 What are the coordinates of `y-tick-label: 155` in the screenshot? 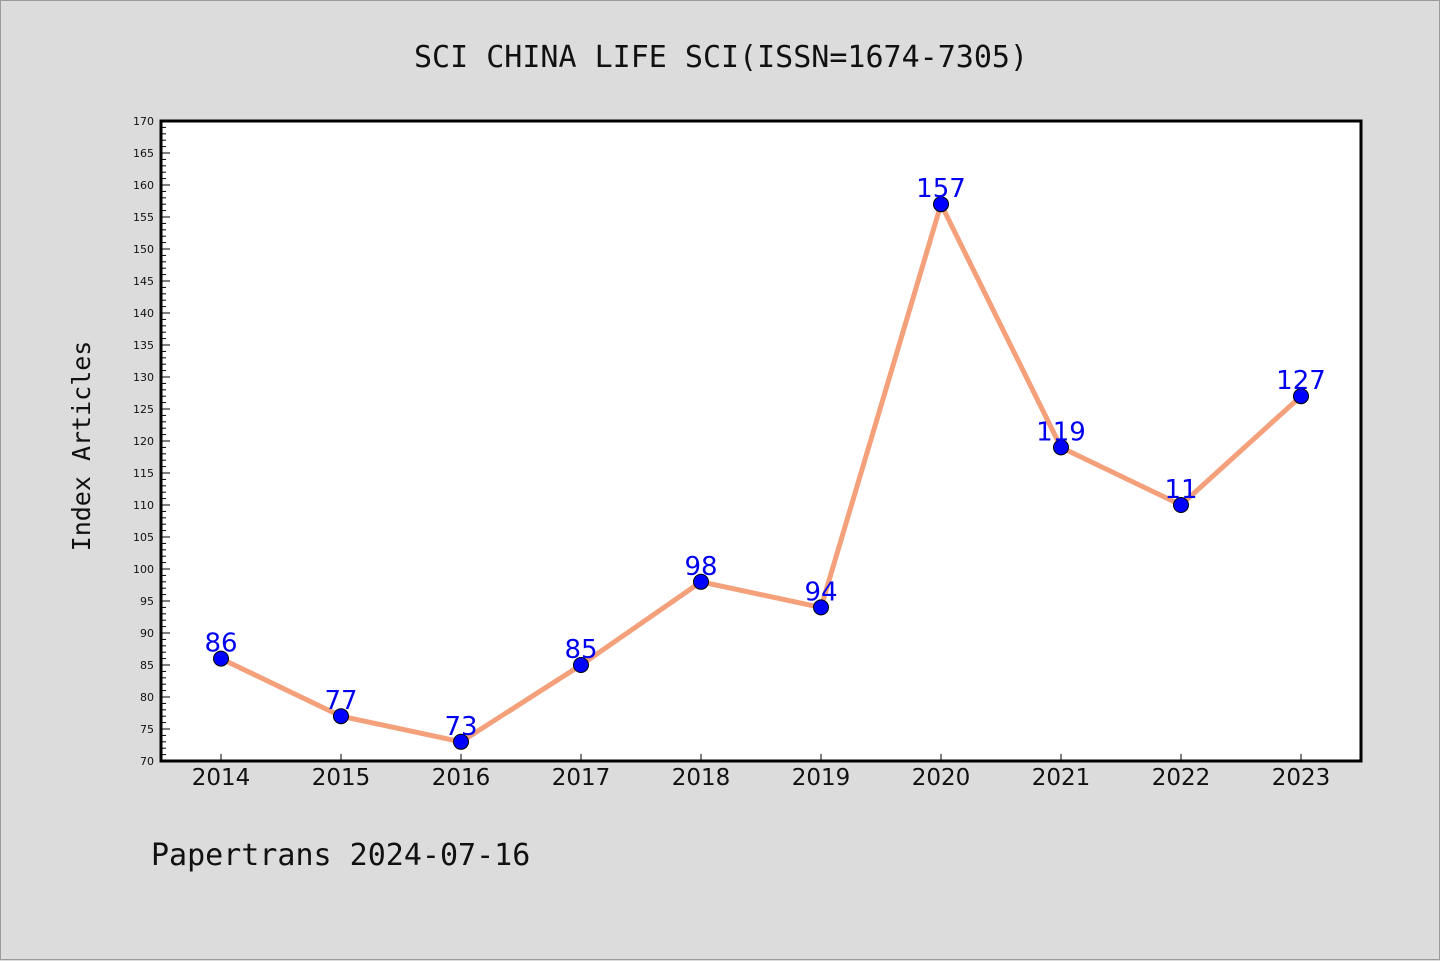 It's located at (143, 217).